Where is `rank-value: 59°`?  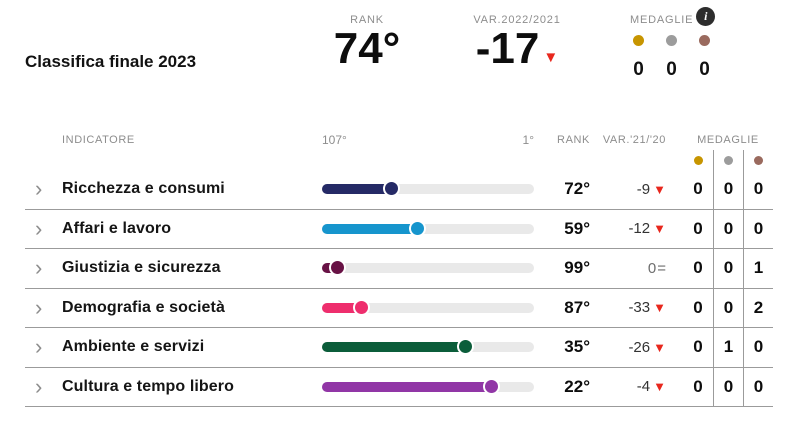
rank-value: 59° is located at coordinates (577, 228).